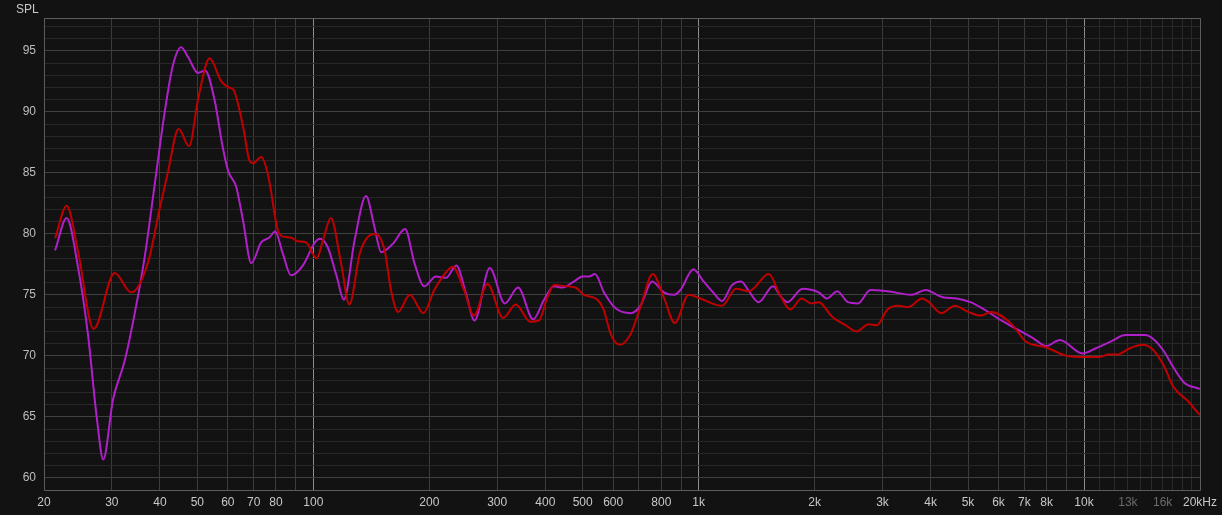 This screenshot has height=515, width=1222. Describe the element at coordinates (29, 111) in the screenshot. I see `y-tick-label: 90` at that location.